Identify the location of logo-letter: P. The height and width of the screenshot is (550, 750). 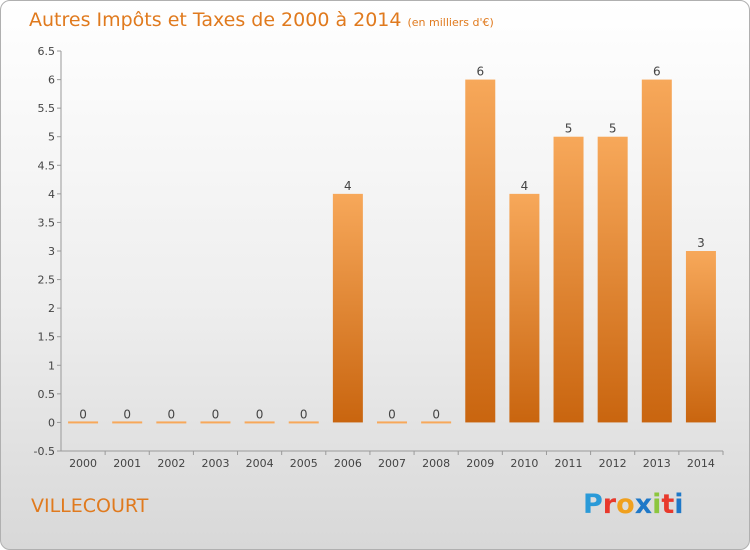
(593, 504).